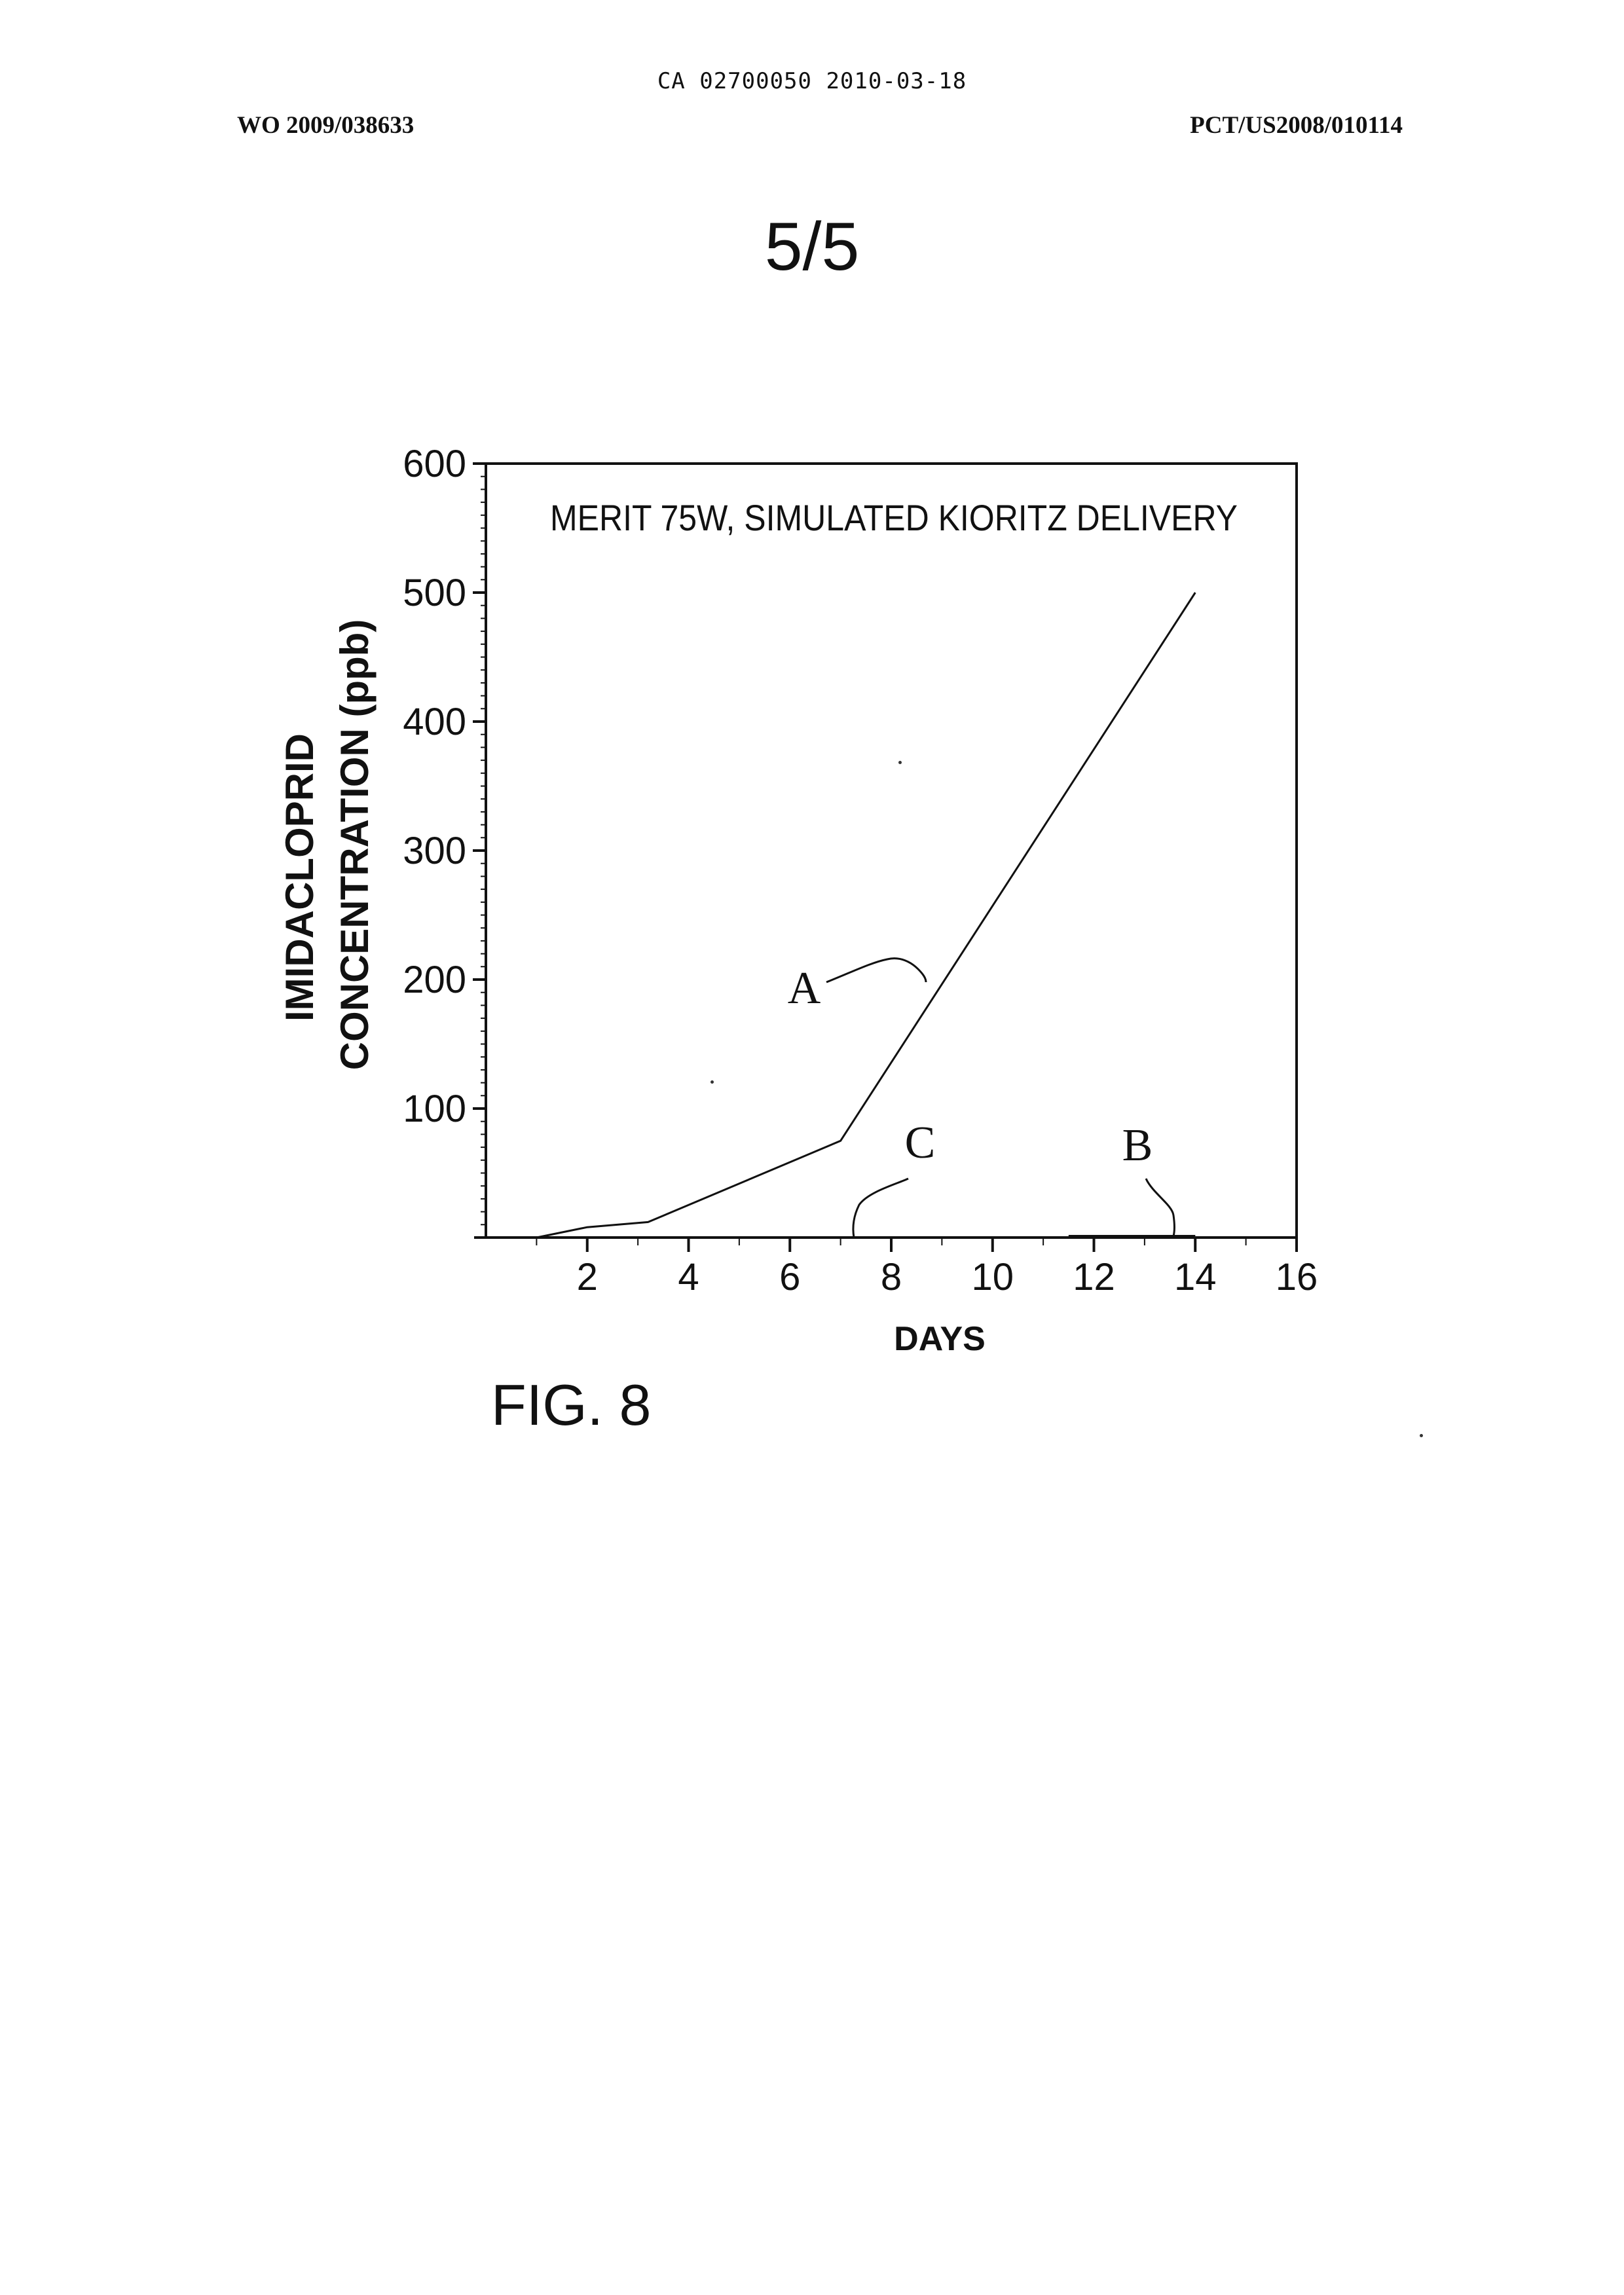  I want to click on chart-title: MERIT 75W, SIMULATED KIORITZ DELIVERY, so click(894, 517).